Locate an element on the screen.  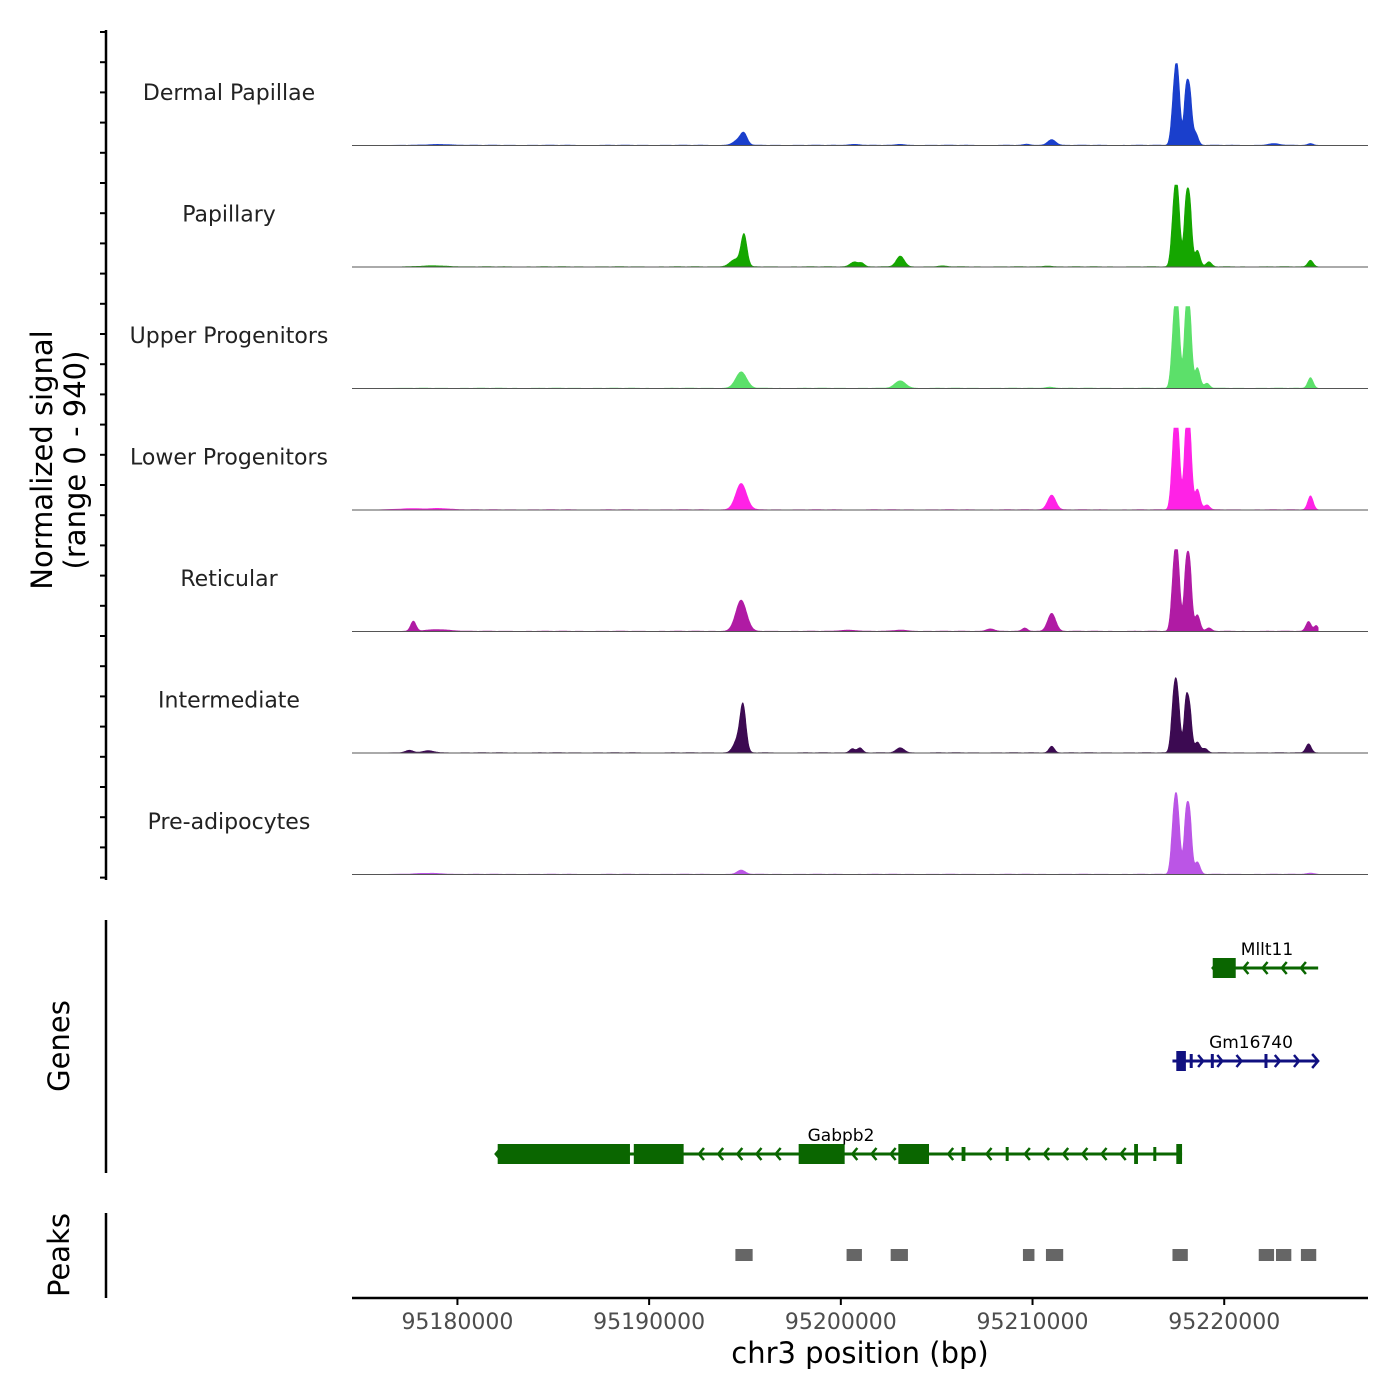
track-label: Upper Progenitors is located at coordinates (229, 336).